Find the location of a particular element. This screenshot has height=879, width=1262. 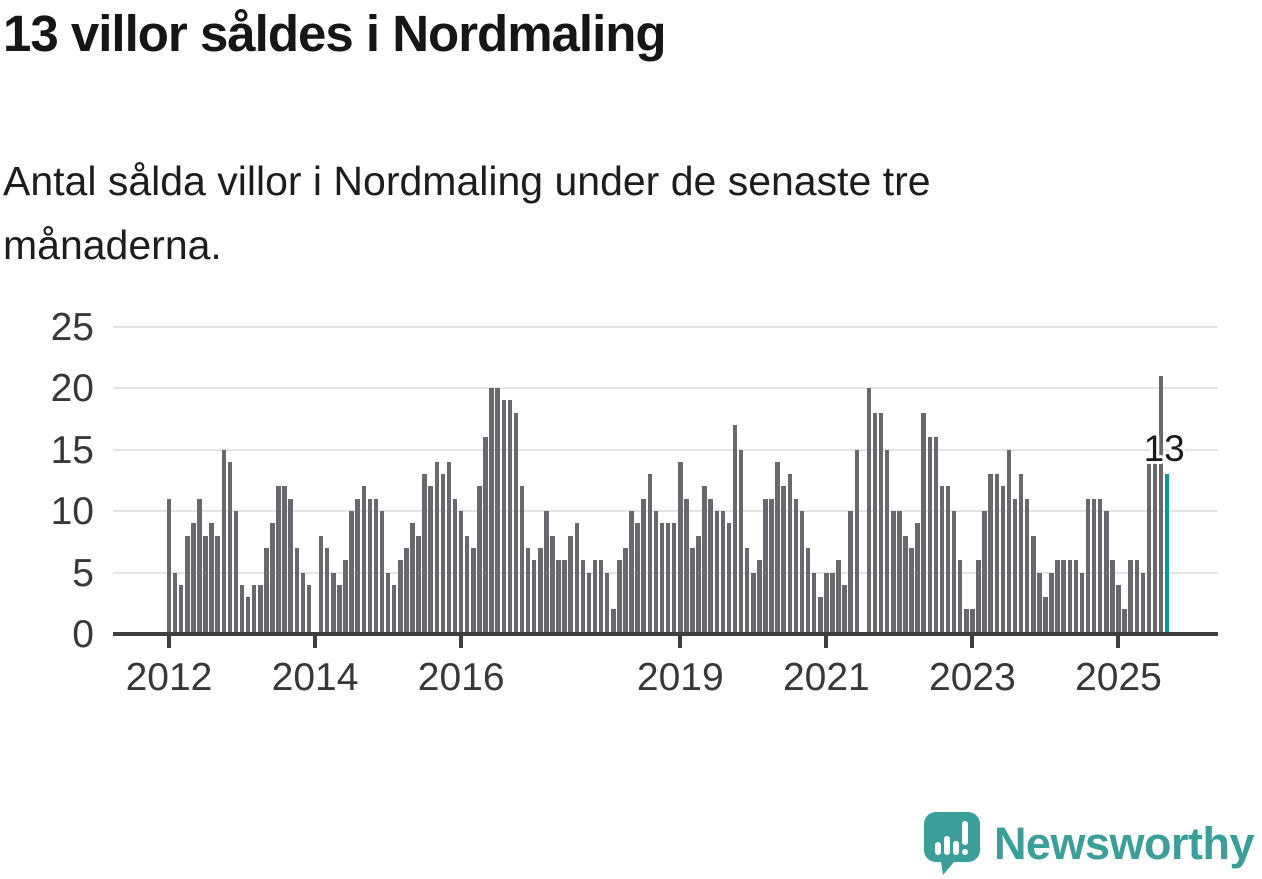

y-axis-label-20: 20 is located at coordinates (72, 388).